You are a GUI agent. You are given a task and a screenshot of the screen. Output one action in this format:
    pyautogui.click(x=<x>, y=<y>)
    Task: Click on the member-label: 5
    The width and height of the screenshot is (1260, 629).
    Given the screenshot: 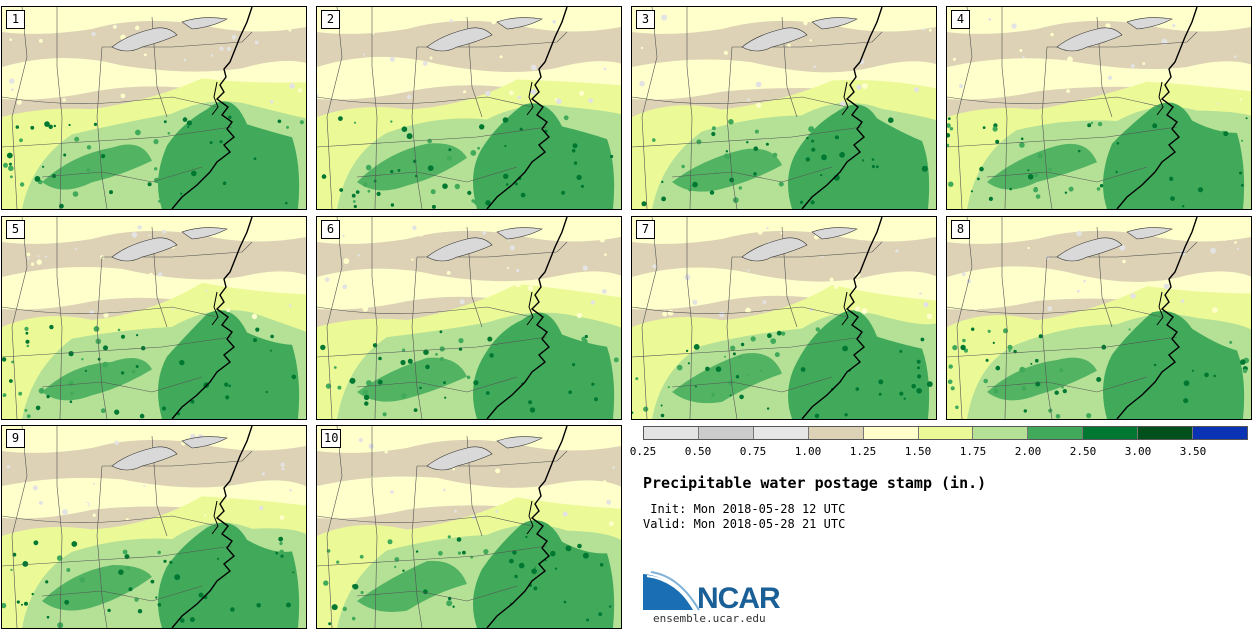 What is the action you would take?
    pyautogui.click(x=15, y=229)
    